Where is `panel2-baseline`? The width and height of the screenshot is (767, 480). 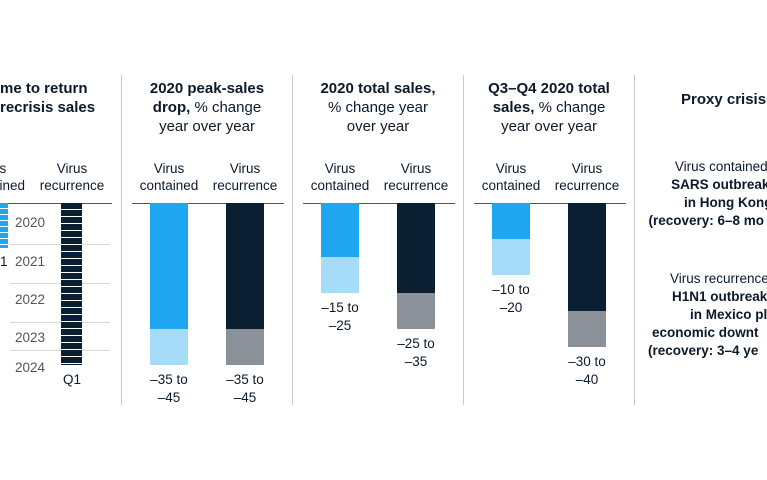
panel2-baseline is located at coordinates (208, 203).